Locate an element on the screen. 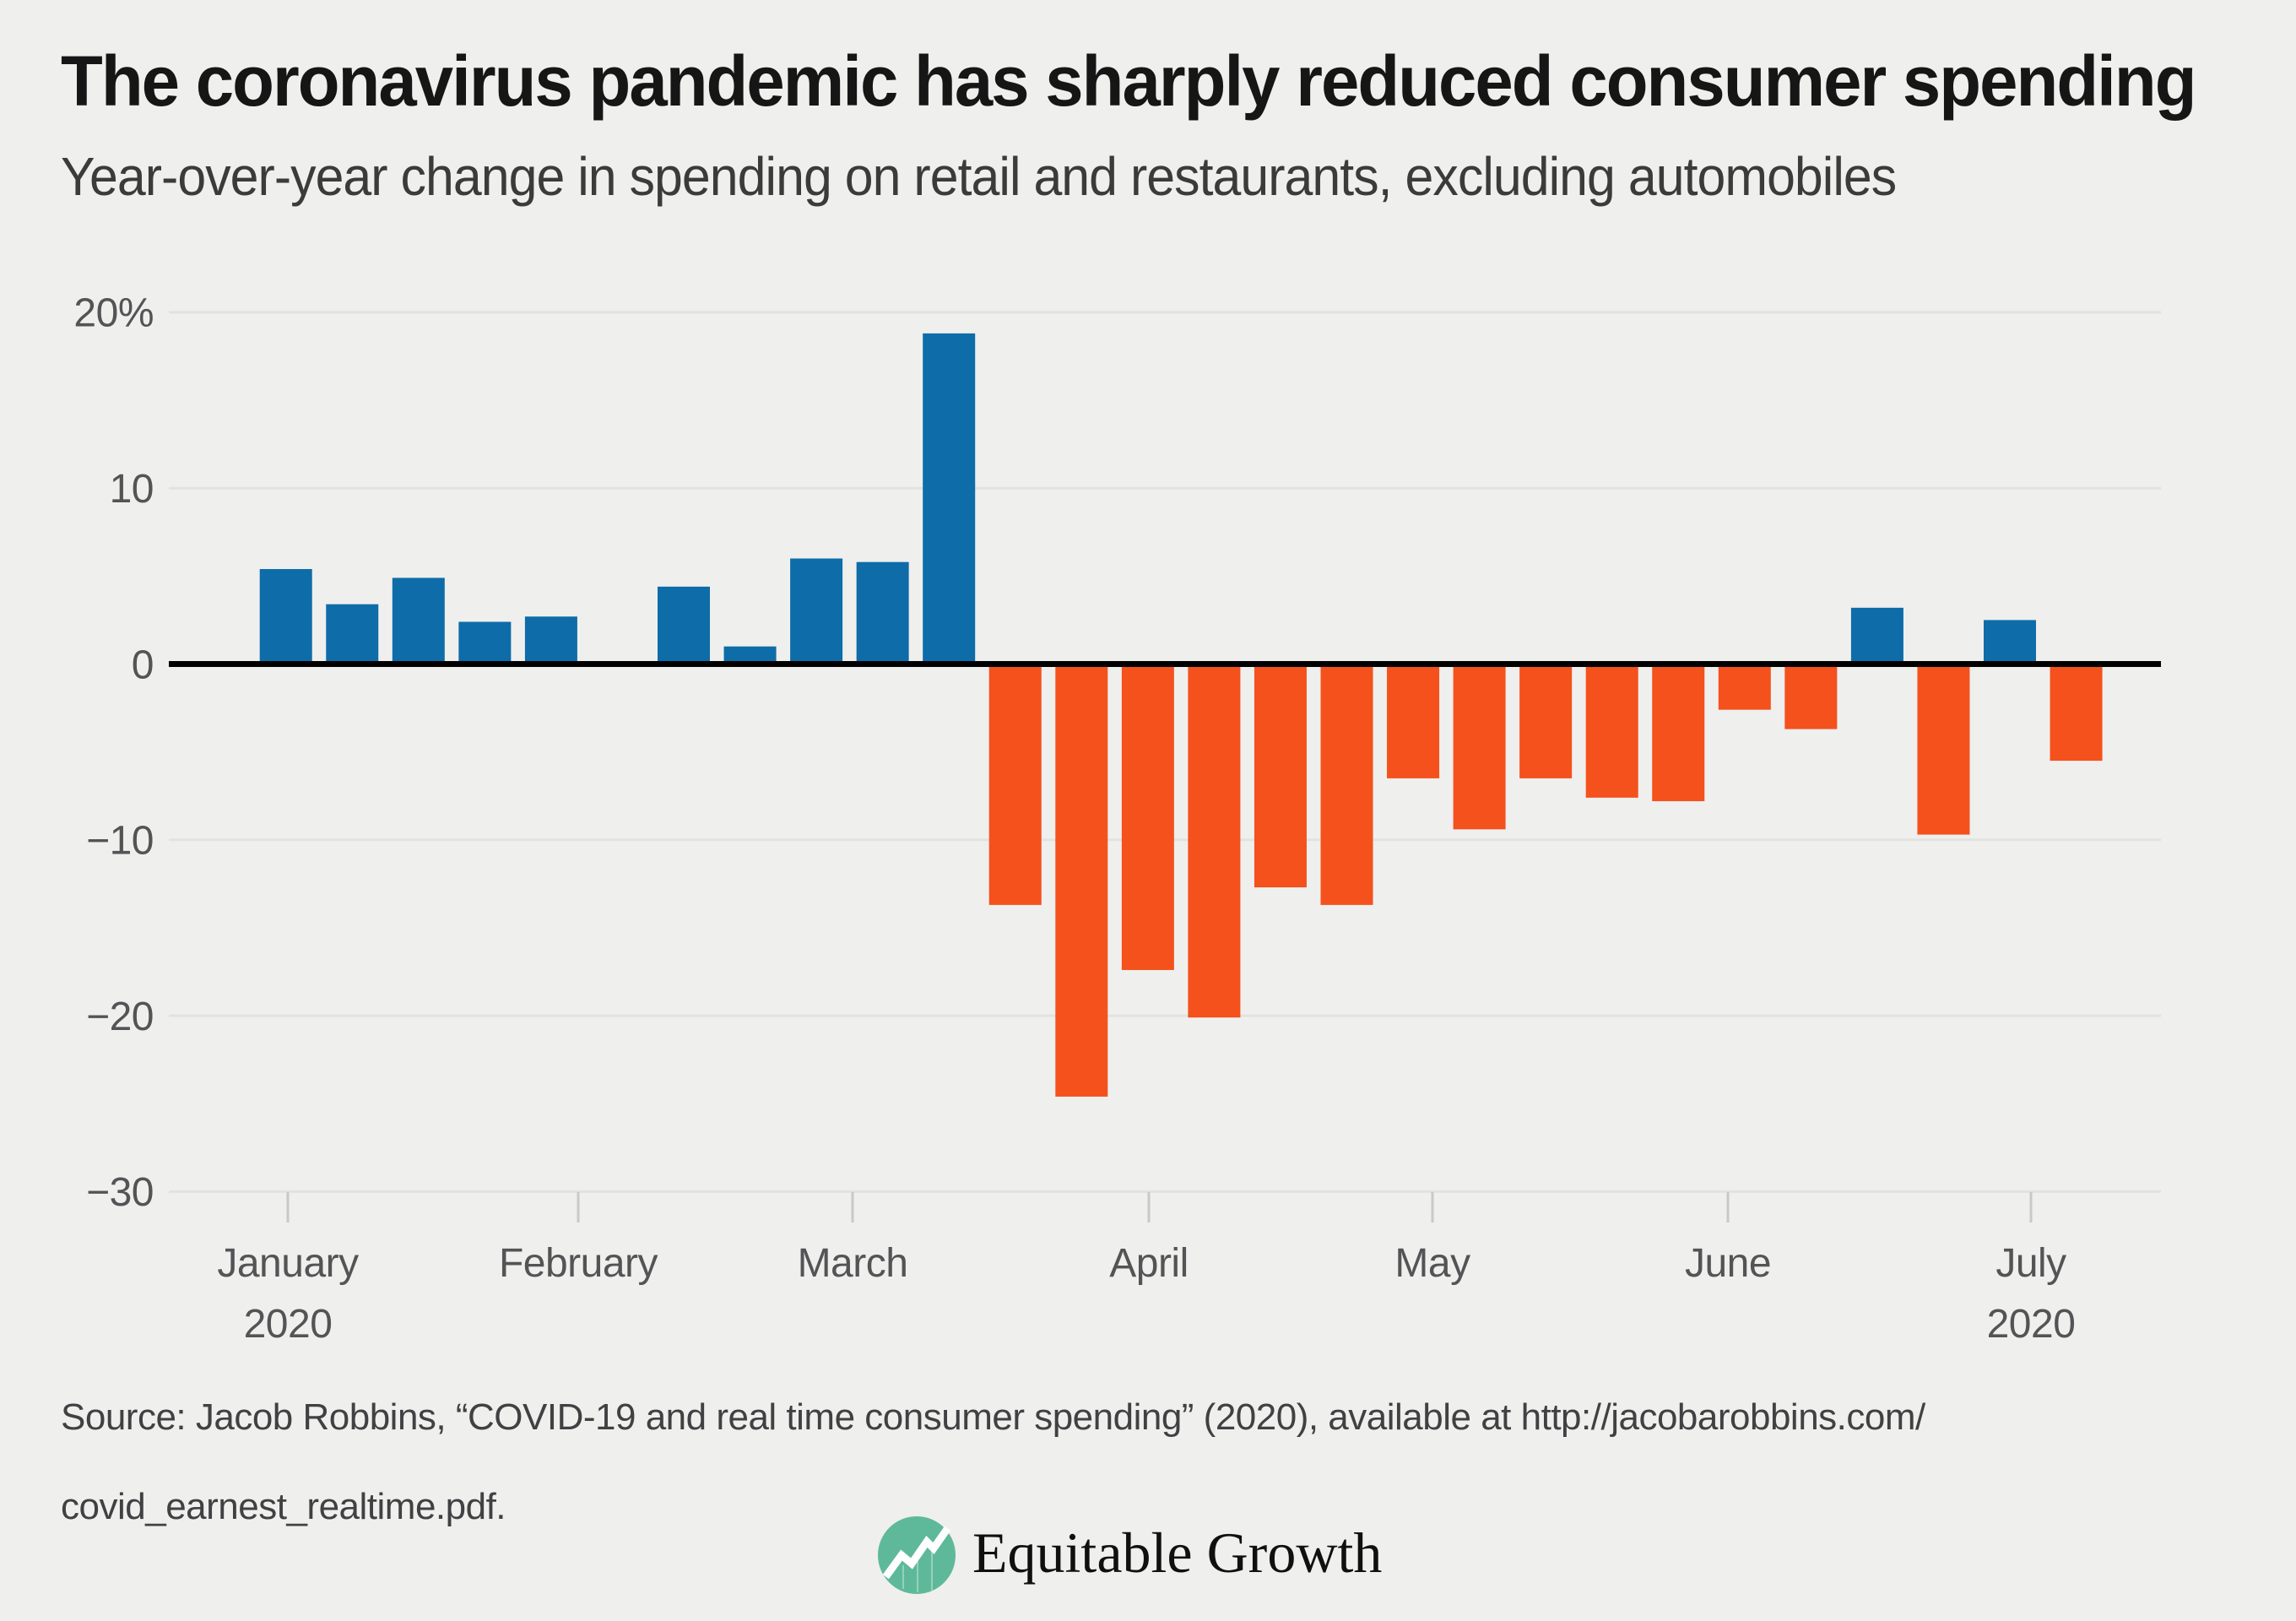 The image size is (2296, 1621). y-axis-tick-label: 20% is located at coordinates (113, 313).